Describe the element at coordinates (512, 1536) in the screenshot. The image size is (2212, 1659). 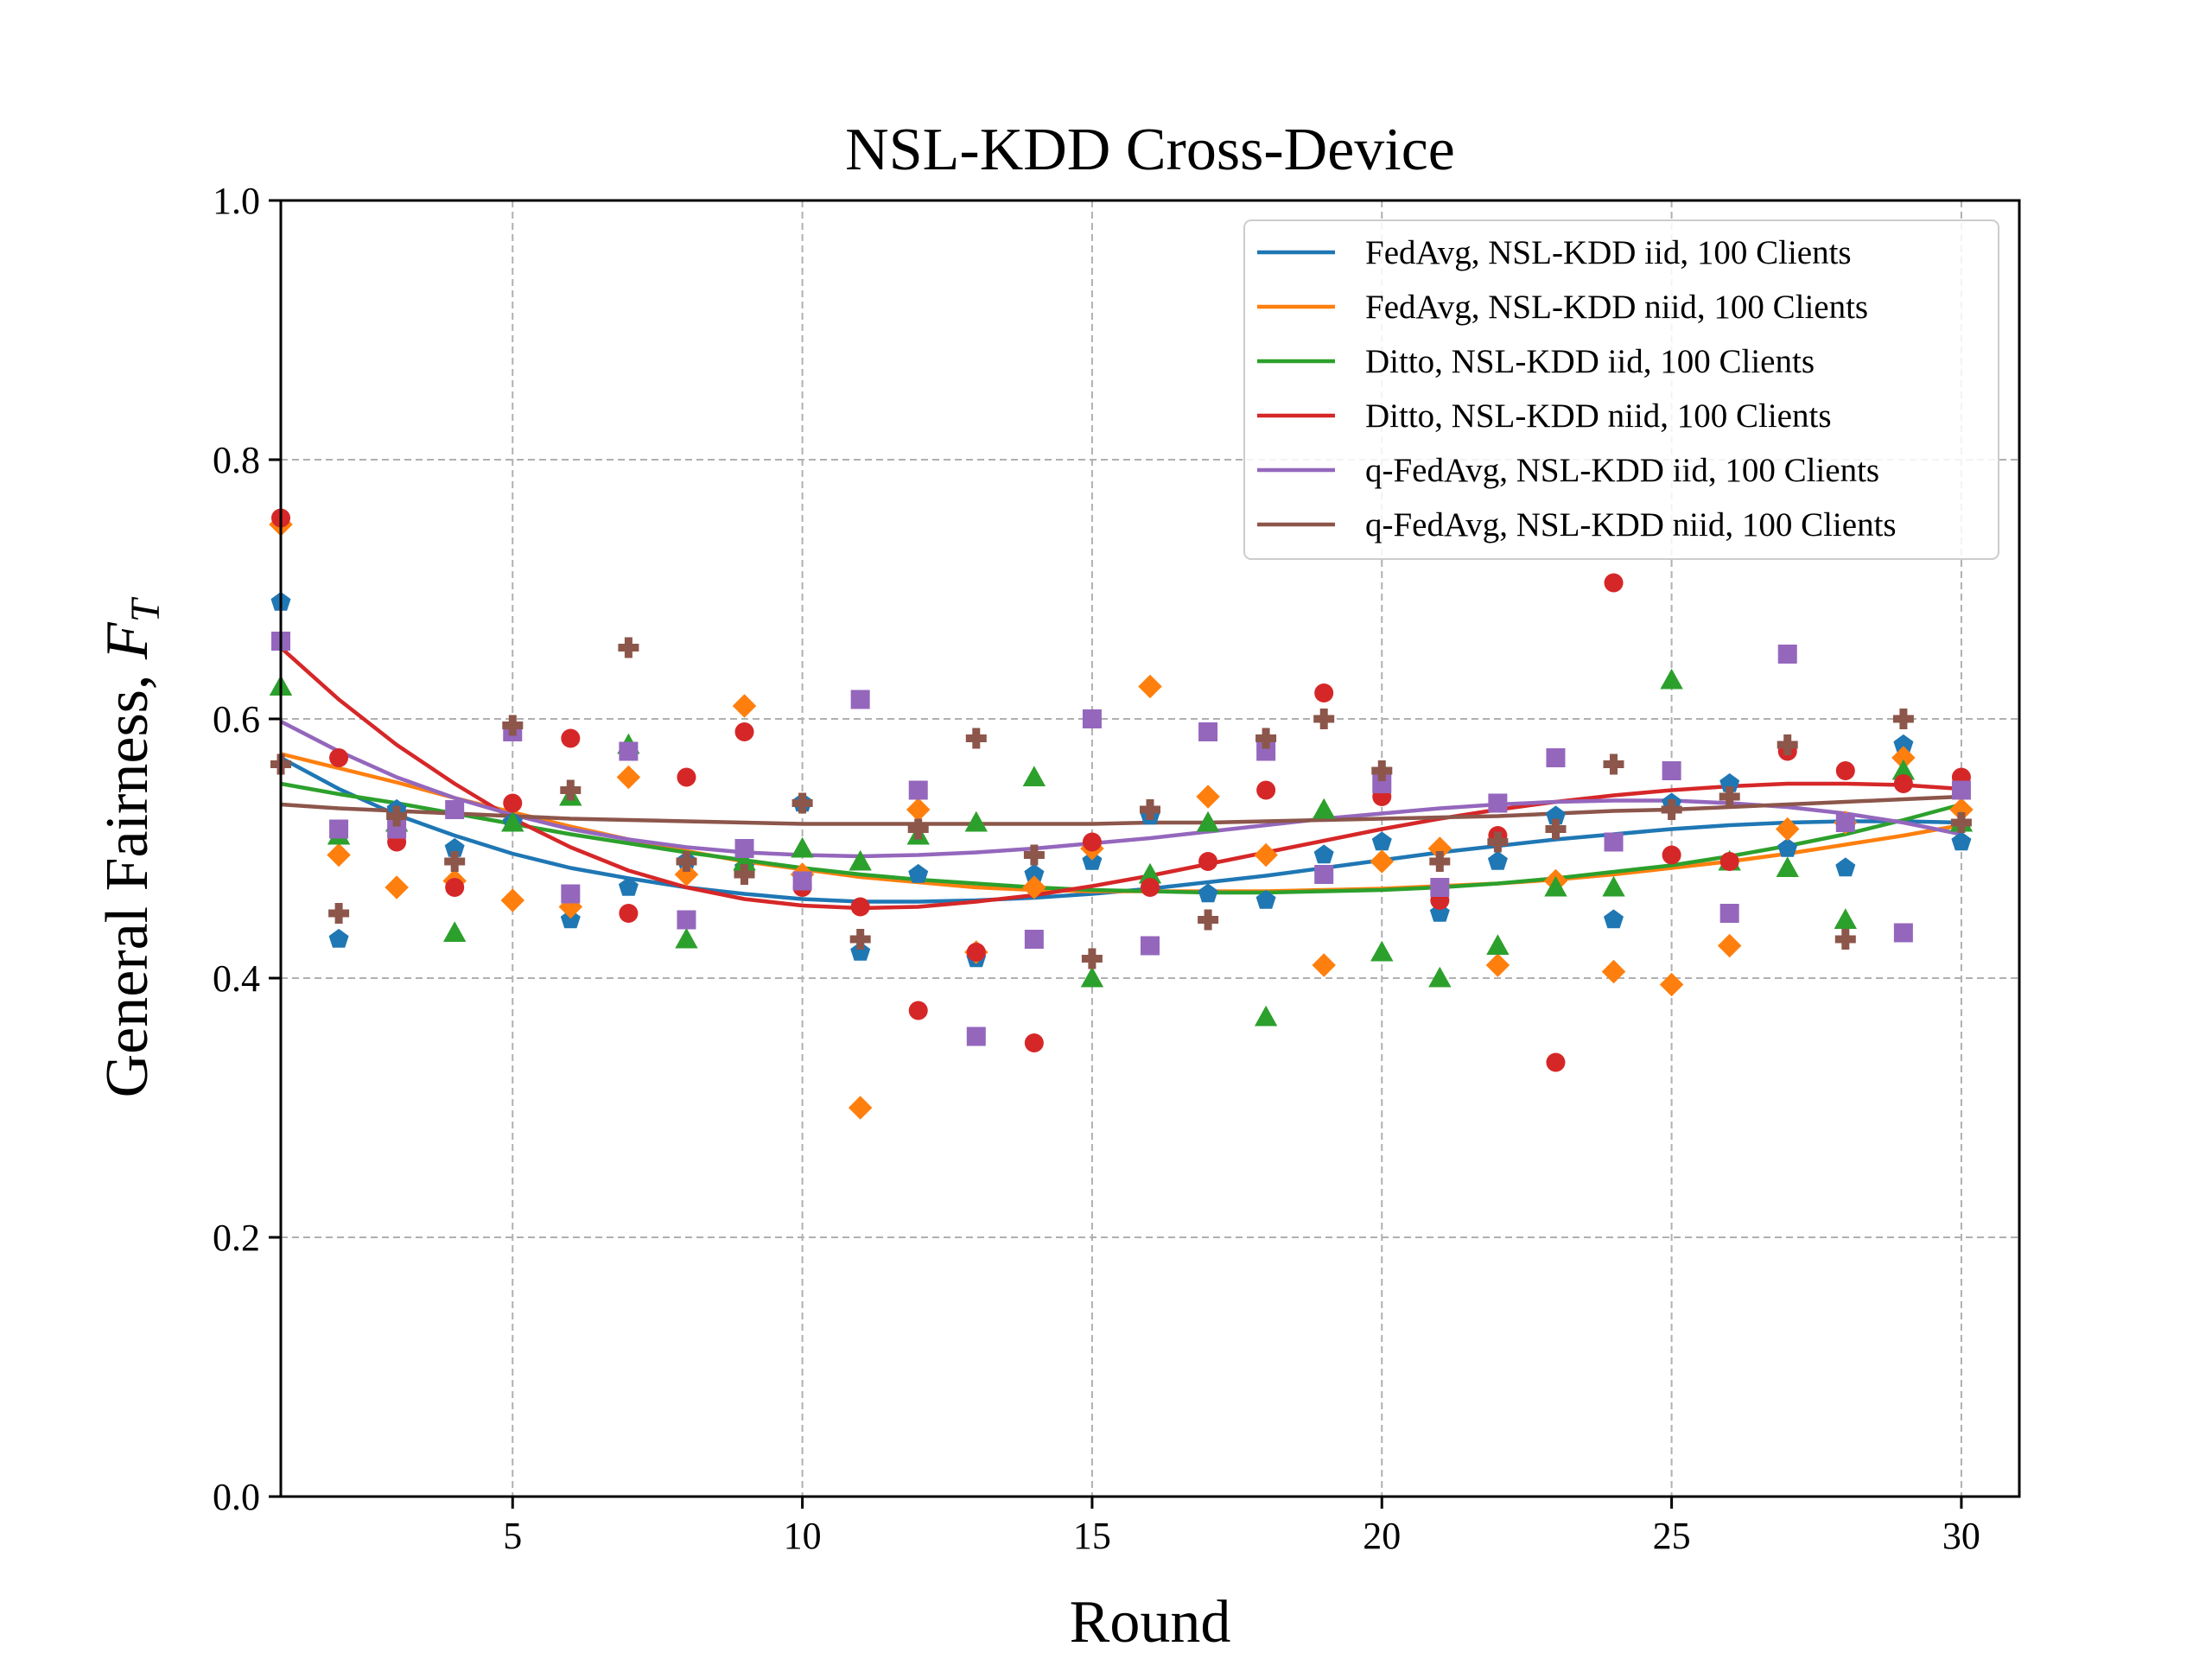
I see `x-tick-label: 5` at that location.